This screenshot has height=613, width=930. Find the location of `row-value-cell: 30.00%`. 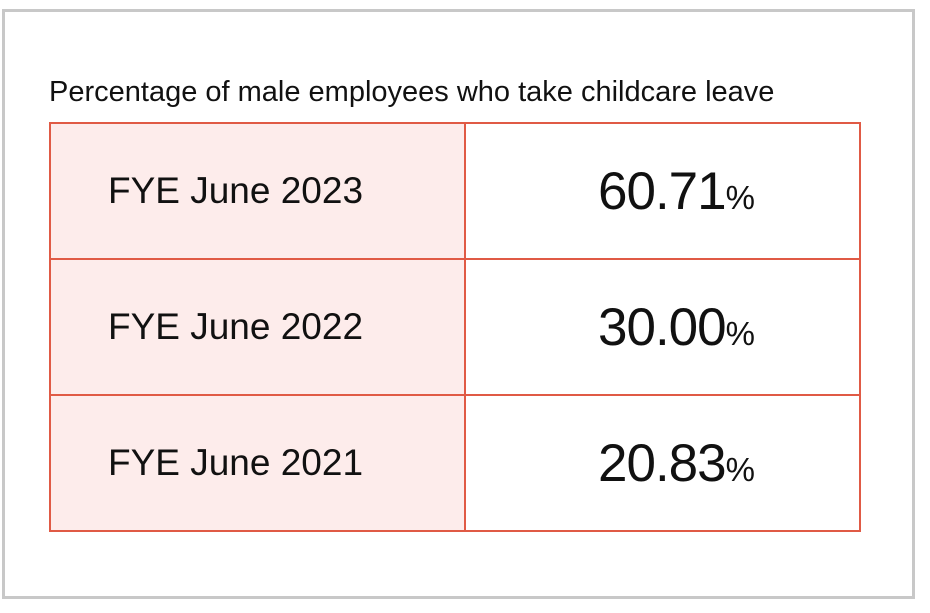

row-value-cell: 30.00% is located at coordinates (662, 327).